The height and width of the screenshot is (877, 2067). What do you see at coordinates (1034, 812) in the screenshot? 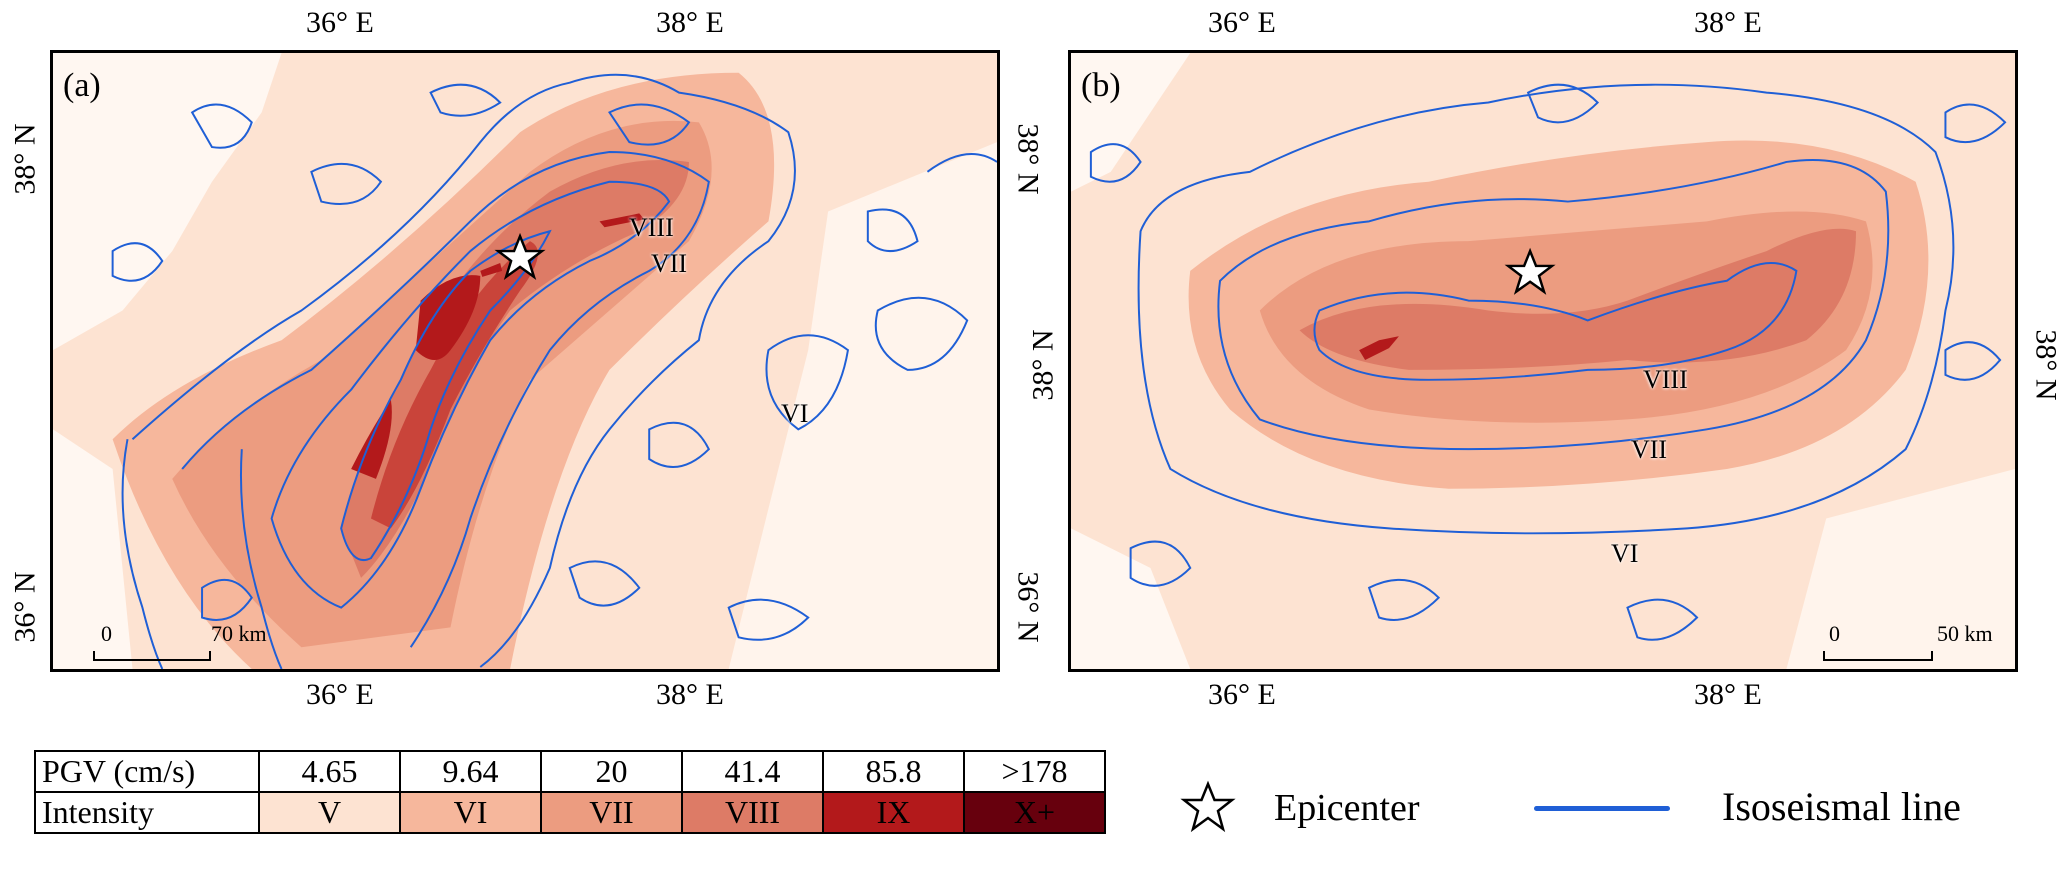
I see `intensity-swatch: X+` at bounding box center [1034, 812].